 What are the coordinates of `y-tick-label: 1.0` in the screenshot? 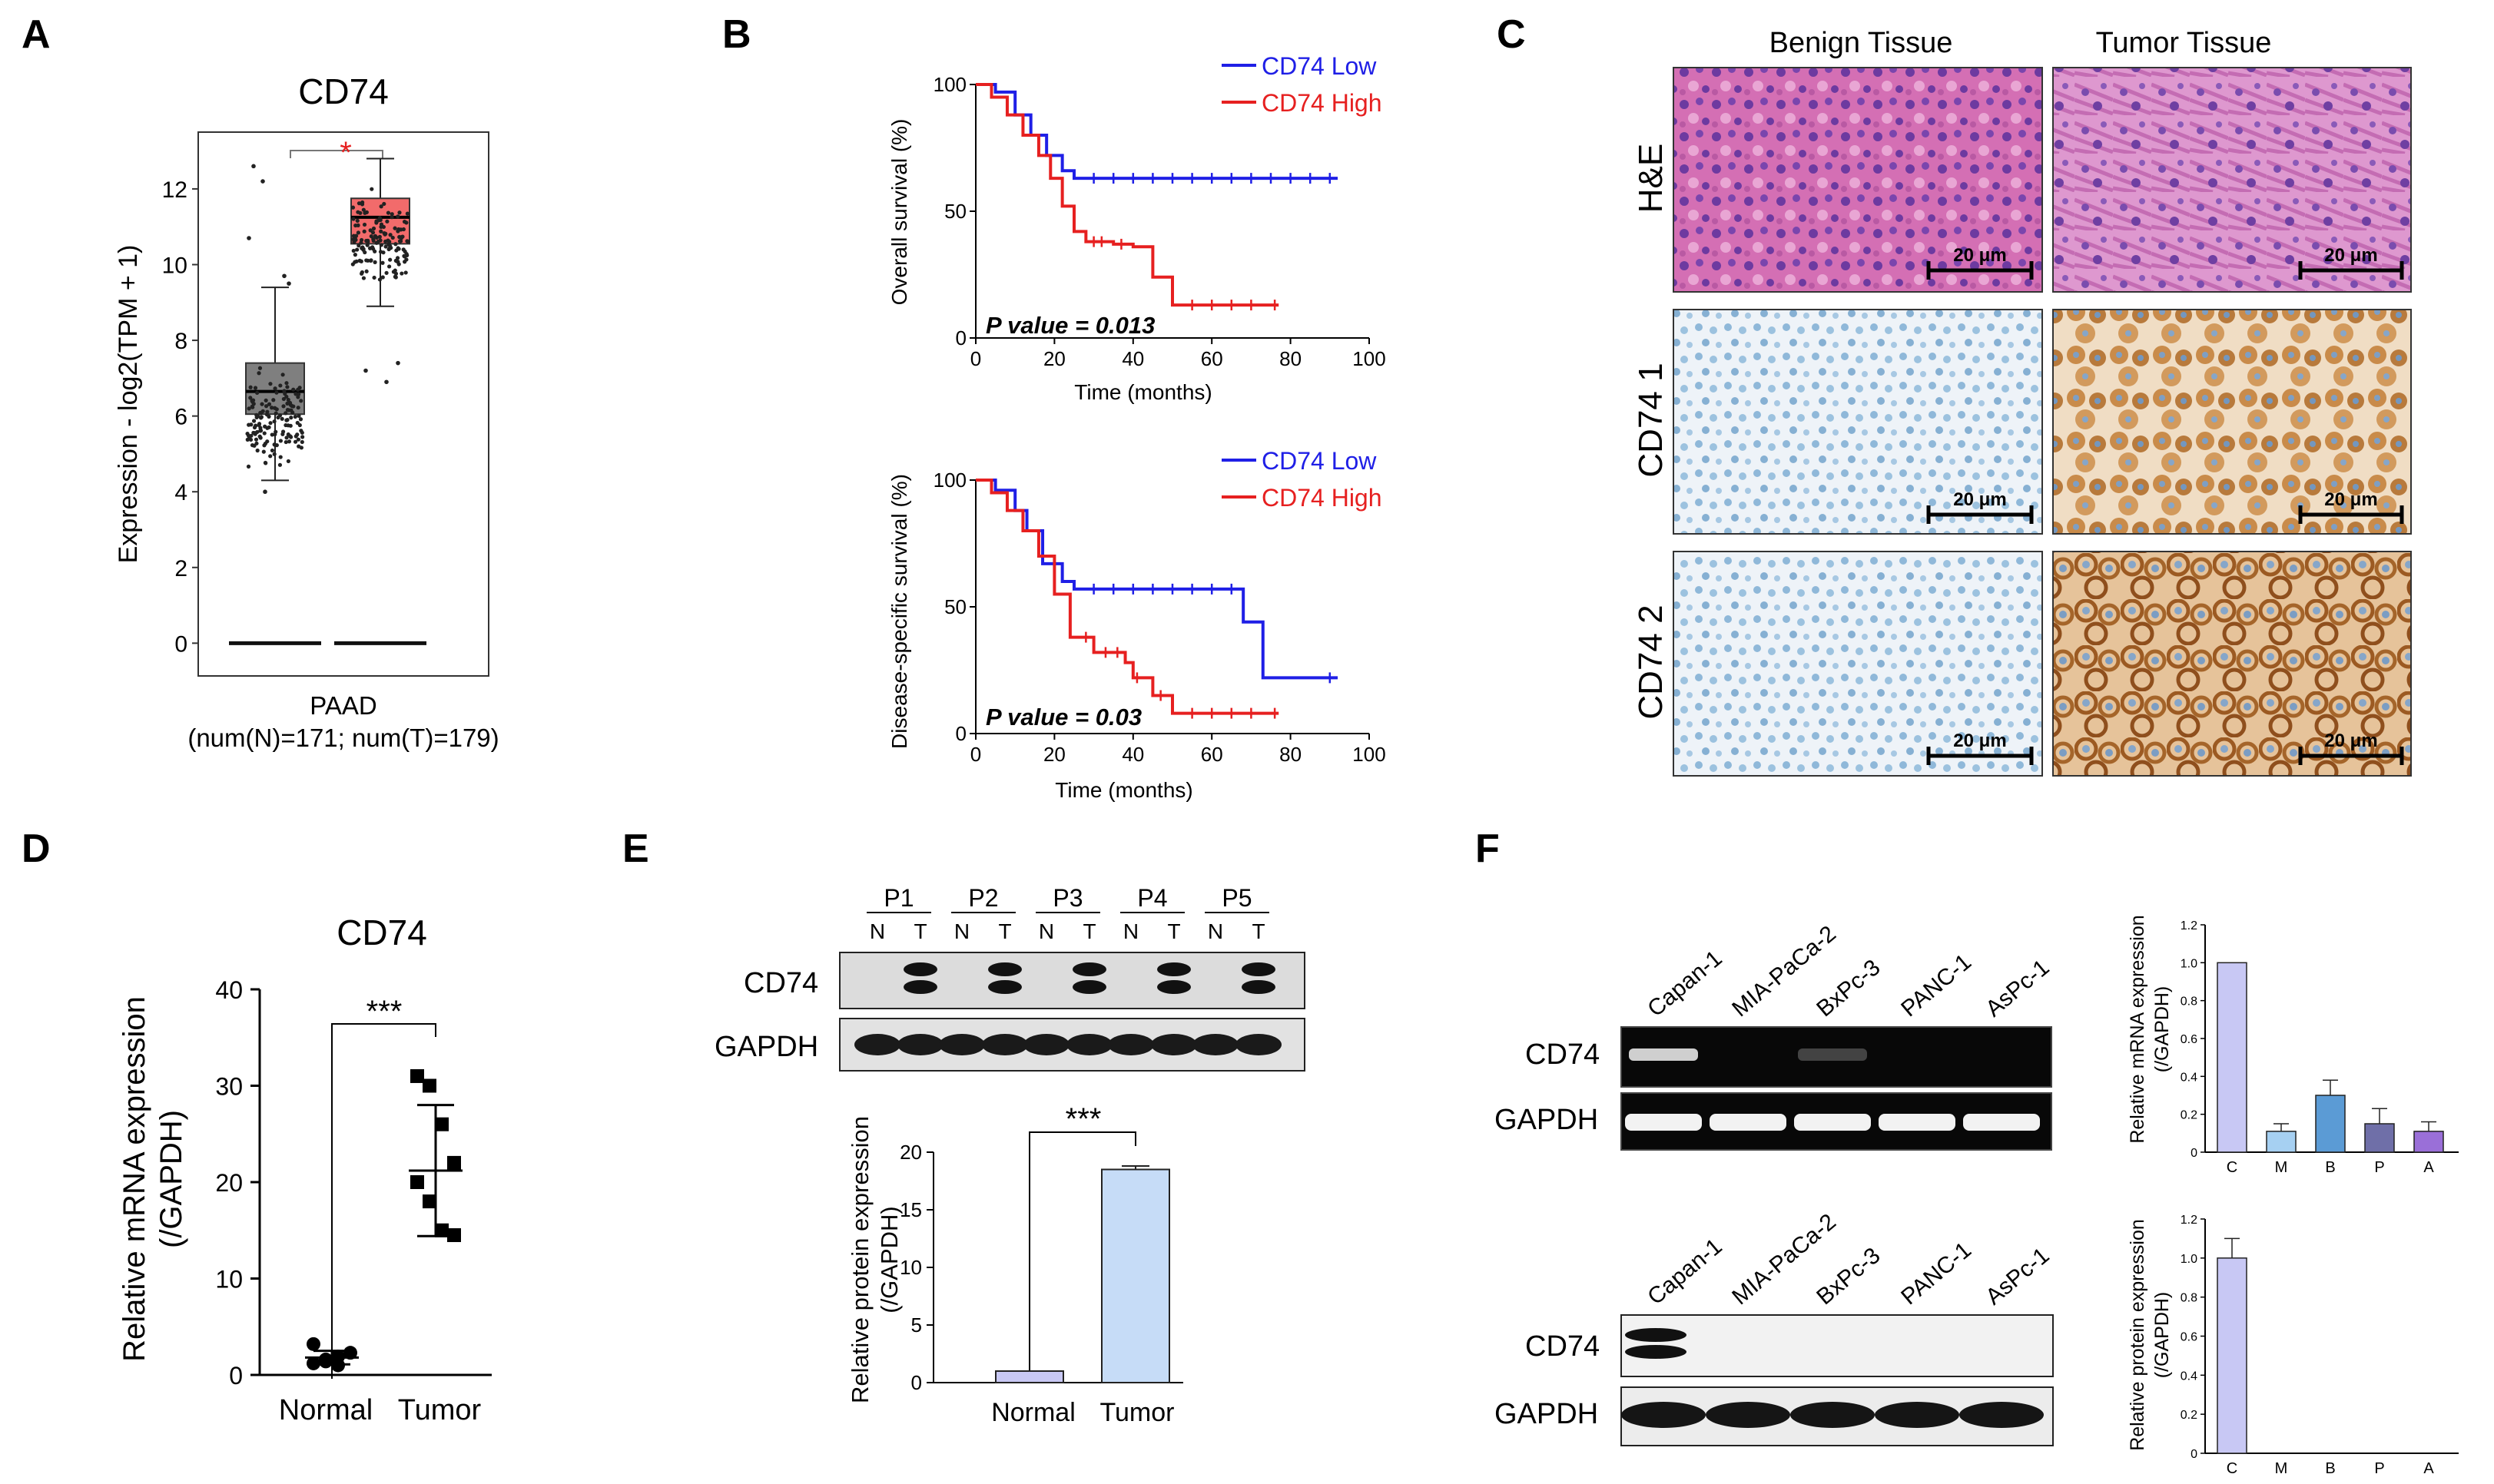 It's located at (2189, 963).